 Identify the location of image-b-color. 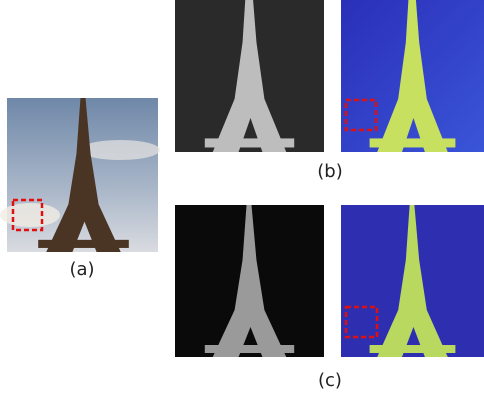
(412, 76).